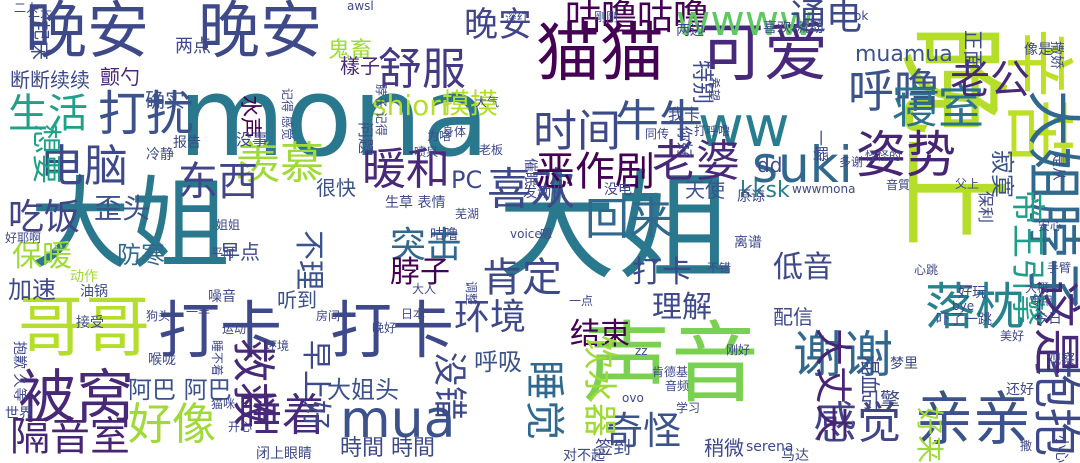 This screenshot has height=463, width=1080. Describe the element at coordinates (363, 390) in the screenshot. I see `word: 大姐头` at that location.